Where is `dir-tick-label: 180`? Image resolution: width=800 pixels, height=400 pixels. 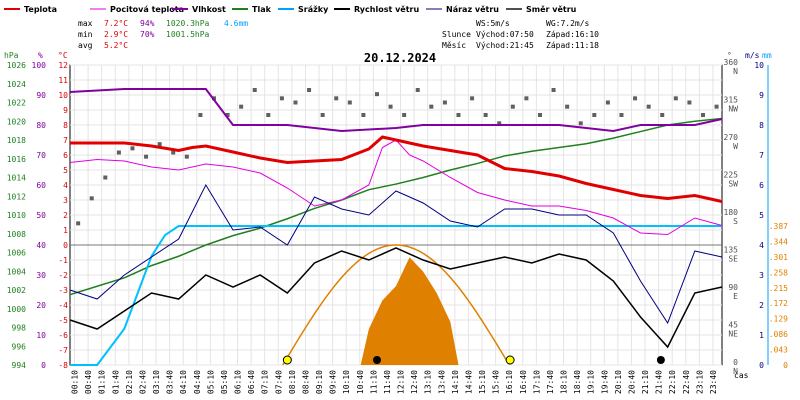
dir-tick-label: 180 is located at coordinates (731, 212).